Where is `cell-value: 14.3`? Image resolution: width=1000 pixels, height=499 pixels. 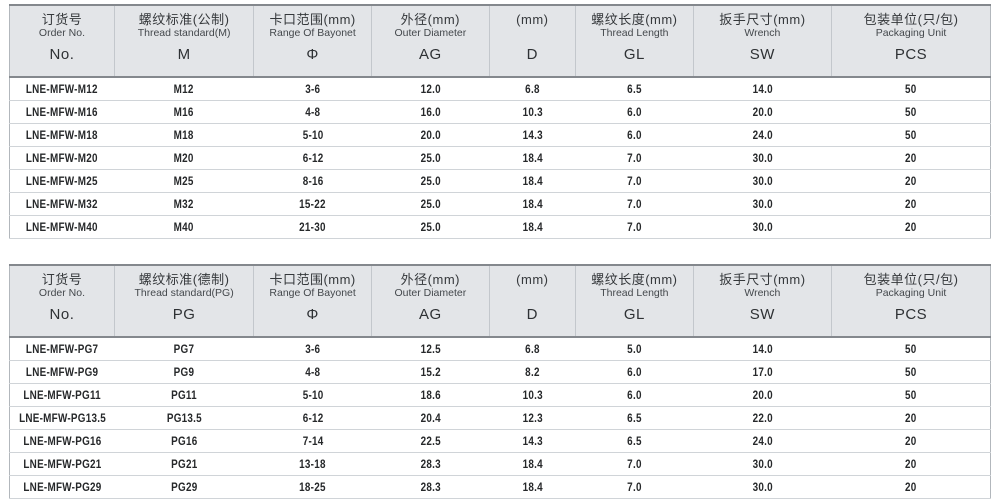
cell-value: 14.3 is located at coordinates (532, 136).